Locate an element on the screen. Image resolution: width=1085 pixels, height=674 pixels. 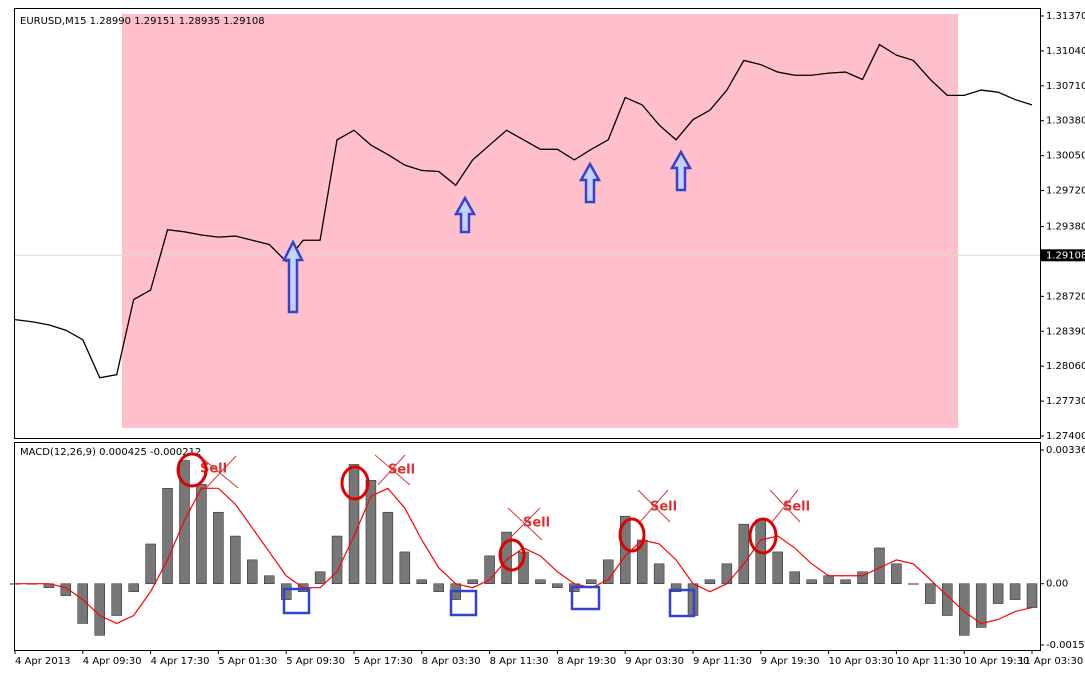
y-tick-label: 1.31040 is located at coordinates (1065, 51).